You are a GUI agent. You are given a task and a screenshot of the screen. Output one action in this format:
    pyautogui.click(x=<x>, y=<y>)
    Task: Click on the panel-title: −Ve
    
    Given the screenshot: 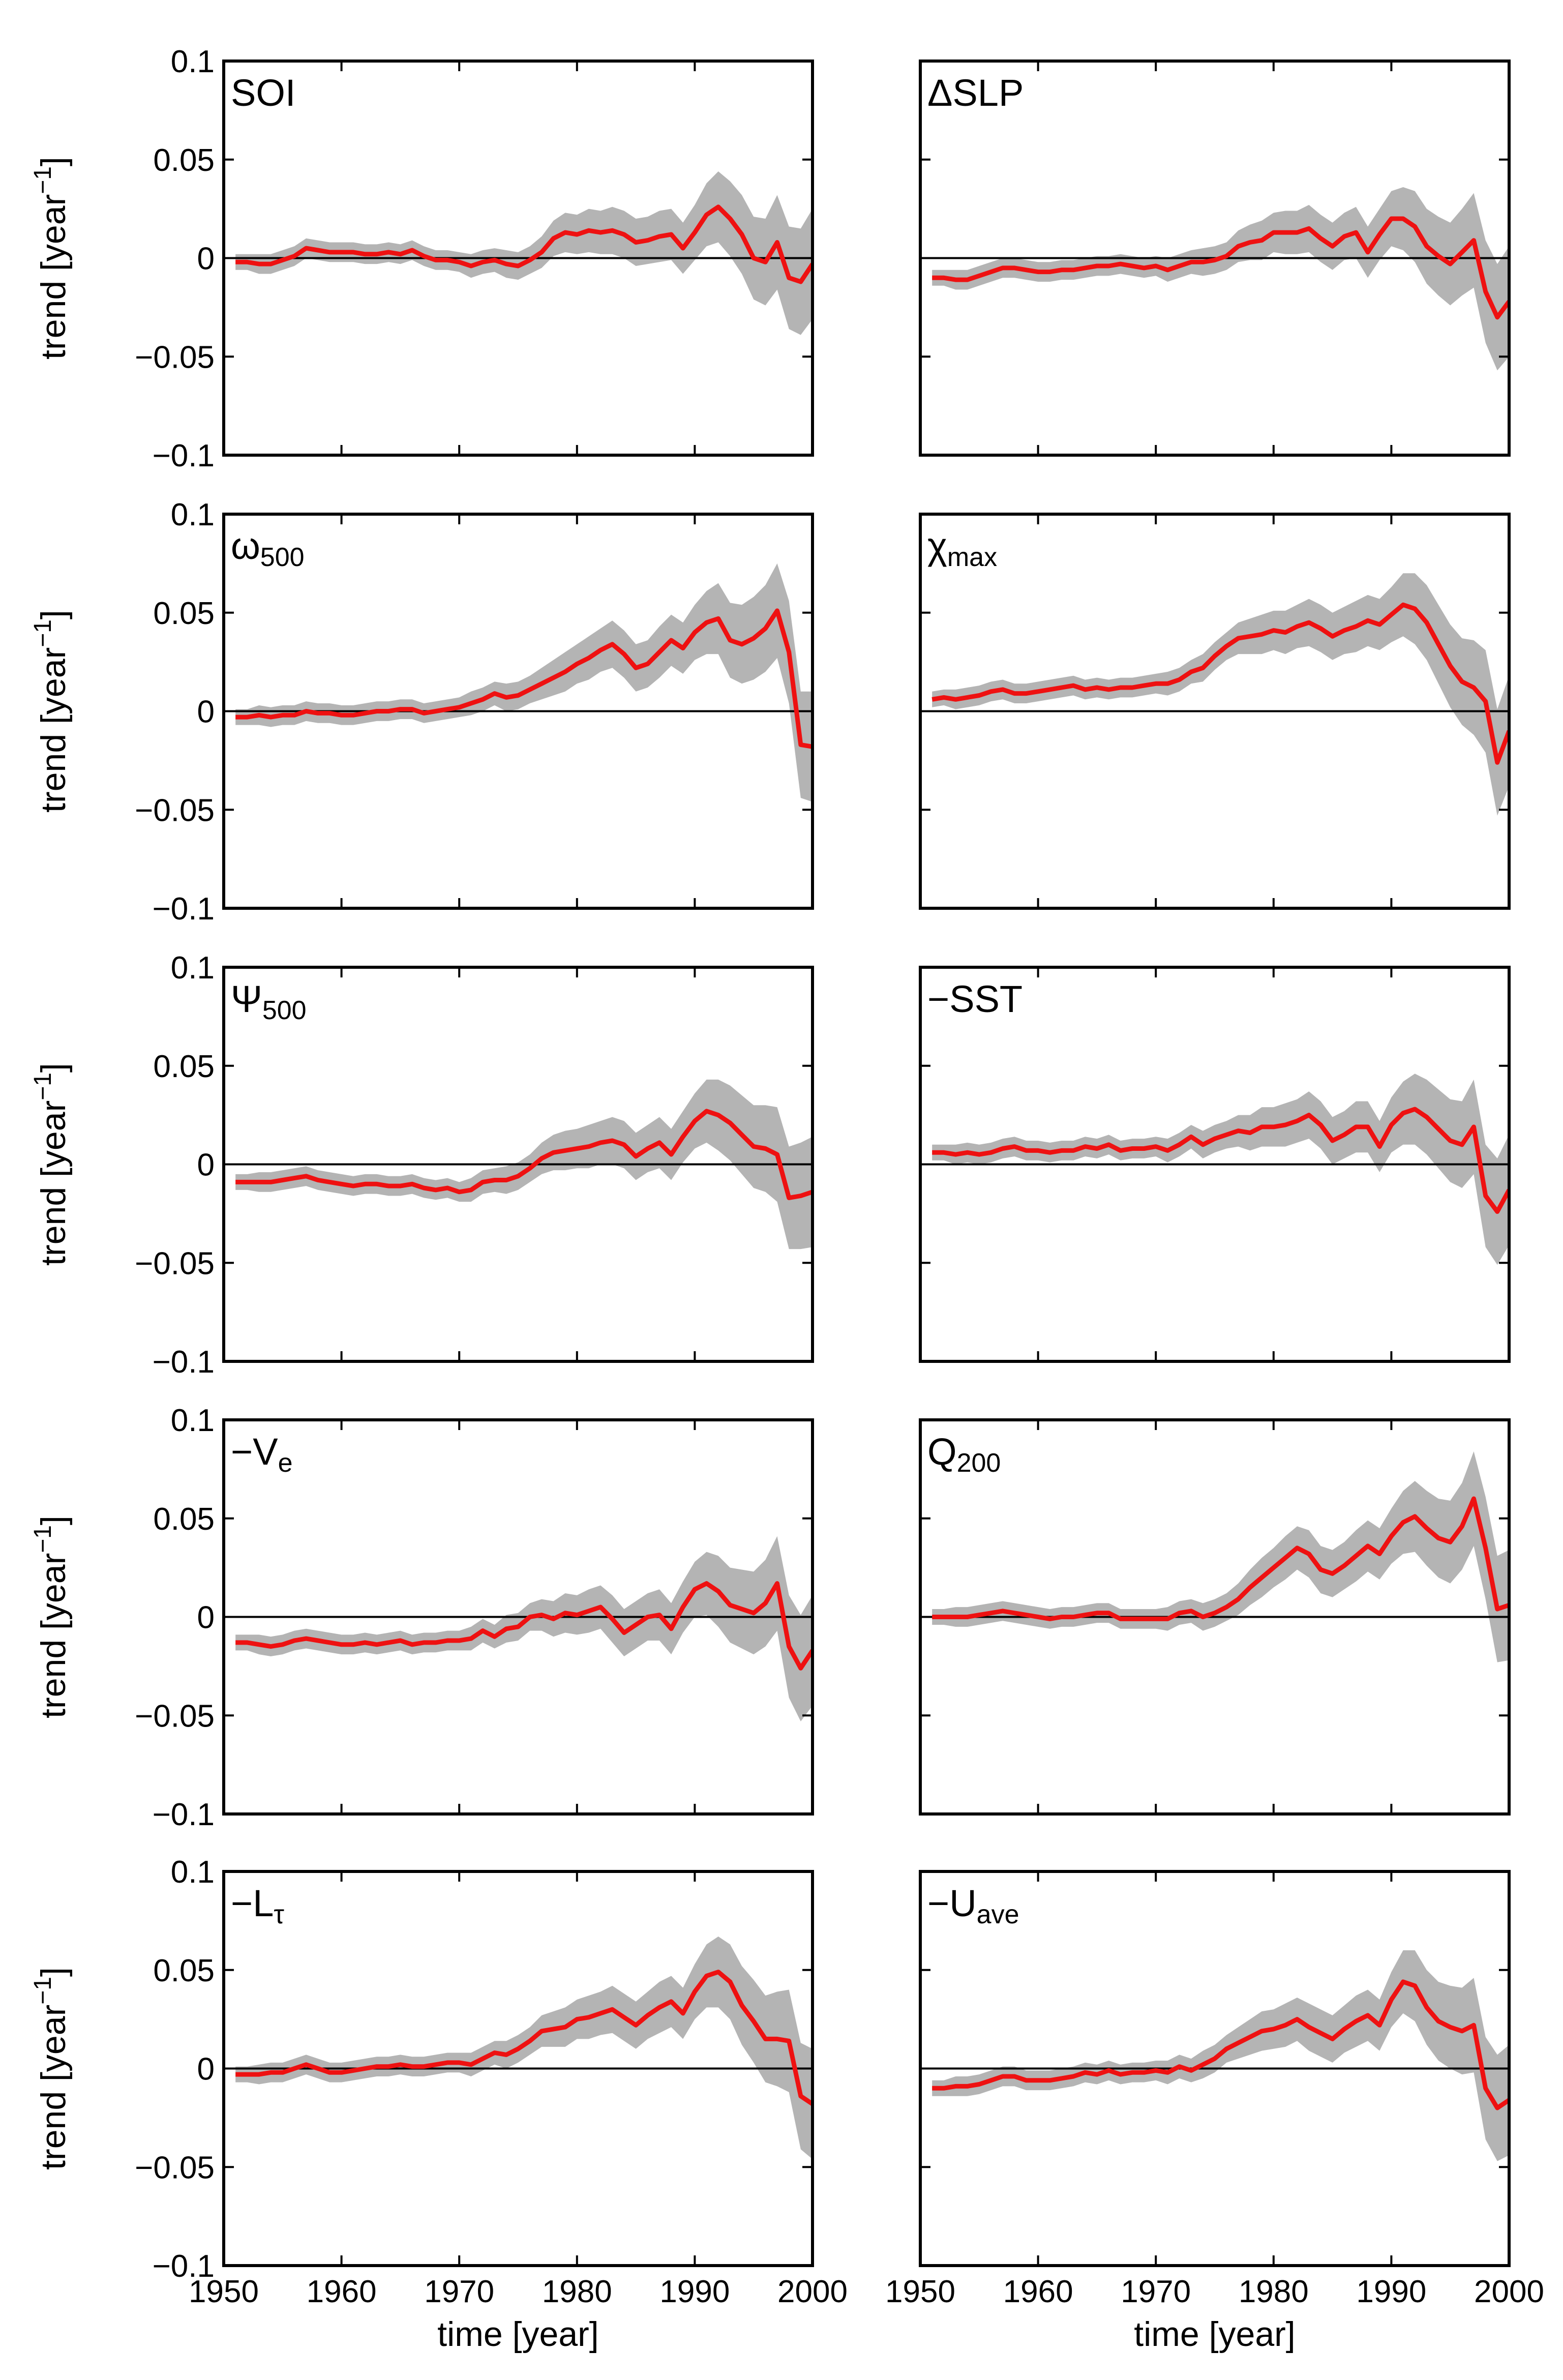 What is the action you would take?
    pyautogui.click(x=262, y=1454)
    